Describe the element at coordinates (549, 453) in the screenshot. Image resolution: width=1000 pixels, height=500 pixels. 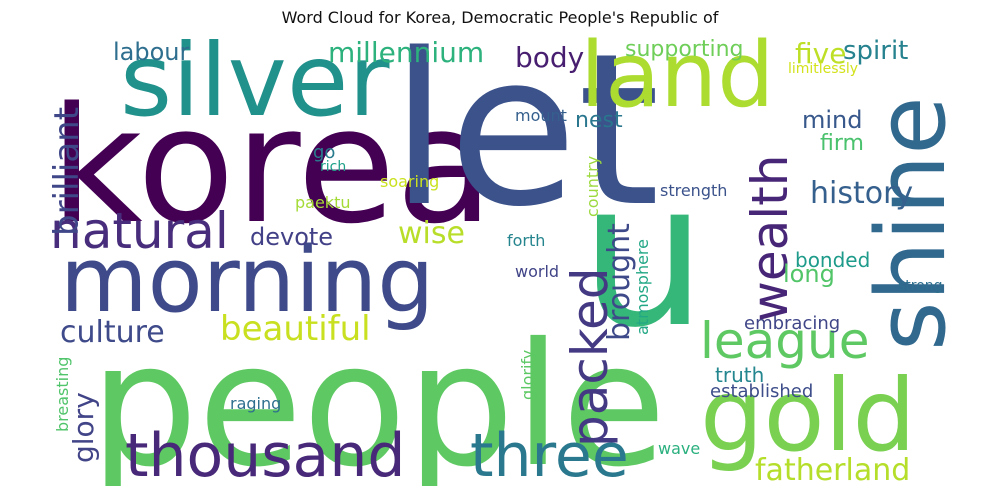
I see `cloud-word: three` at that location.